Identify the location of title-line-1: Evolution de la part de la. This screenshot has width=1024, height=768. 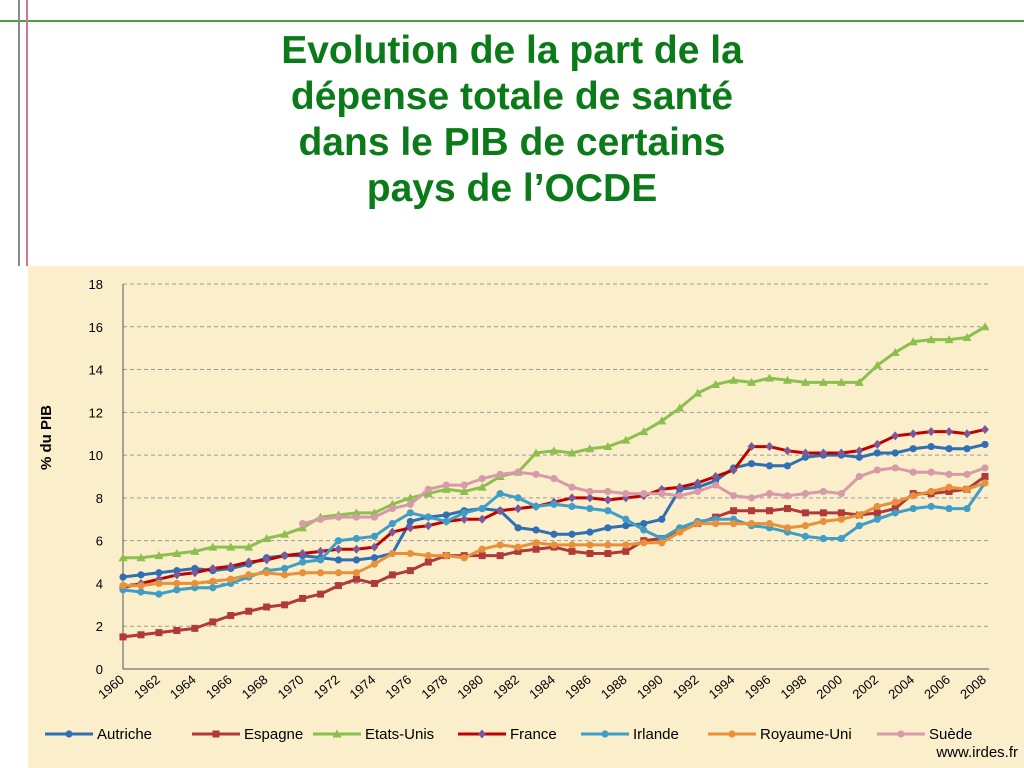
(512, 50).